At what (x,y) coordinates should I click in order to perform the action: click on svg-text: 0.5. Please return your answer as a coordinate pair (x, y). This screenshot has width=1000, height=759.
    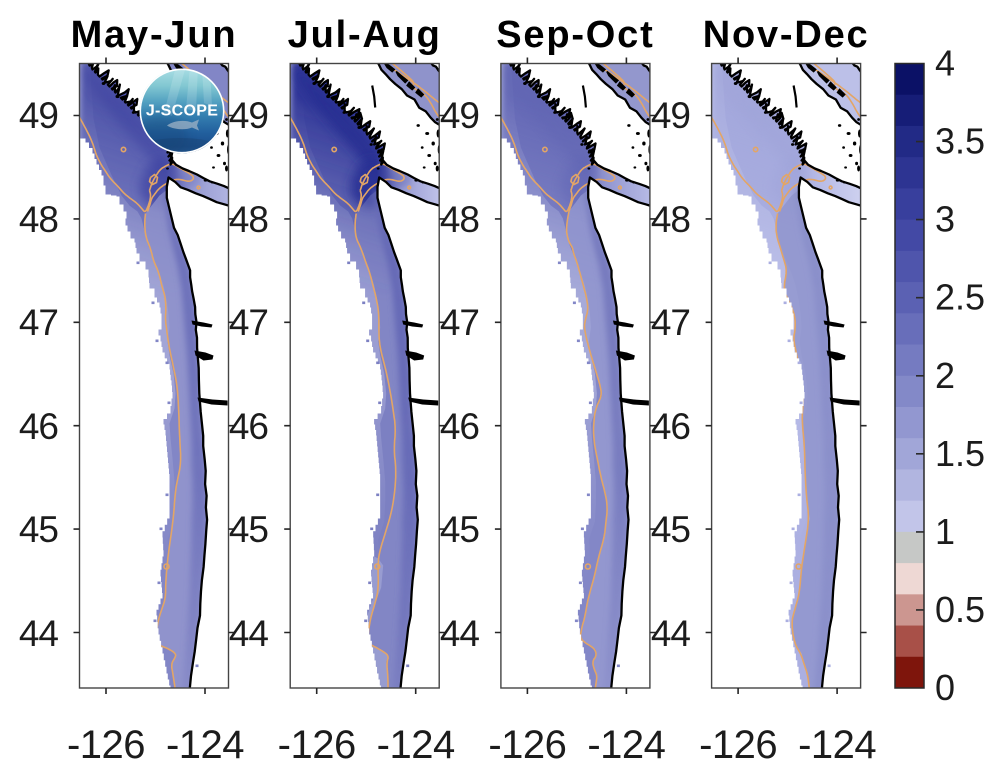
    Looking at the image, I should click on (960, 609).